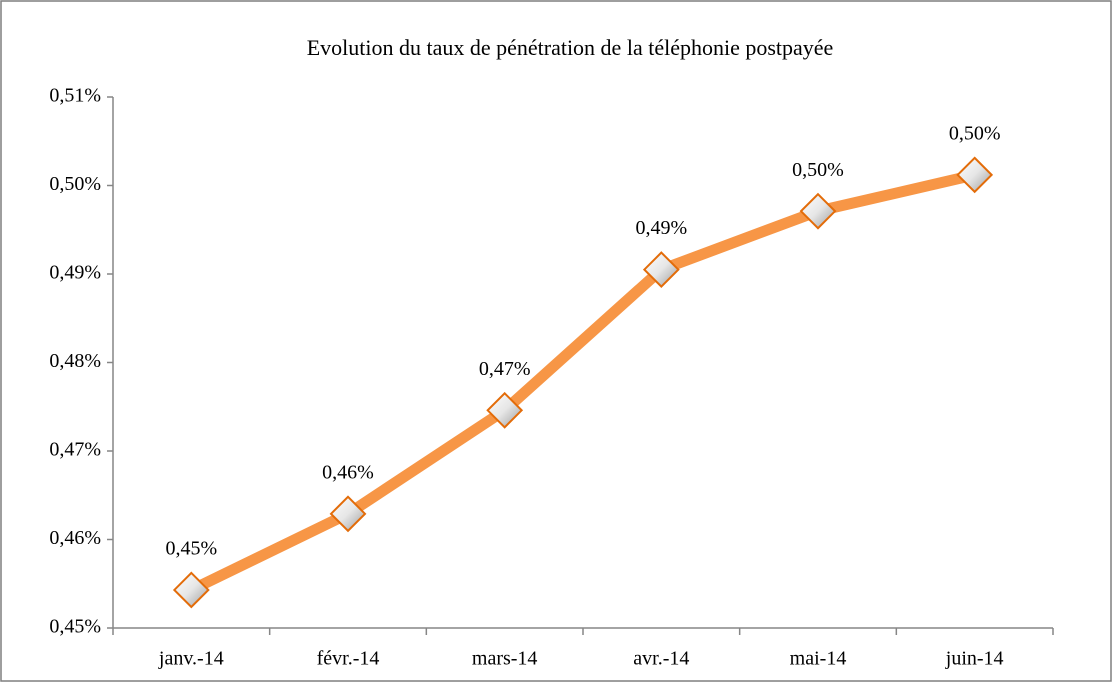 This screenshot has width=1113, height=683. What do you see at coordinates (75, 361) in the screenshot?
I see `y-tick-label: 0,48%` at bounding box center [75, 361].